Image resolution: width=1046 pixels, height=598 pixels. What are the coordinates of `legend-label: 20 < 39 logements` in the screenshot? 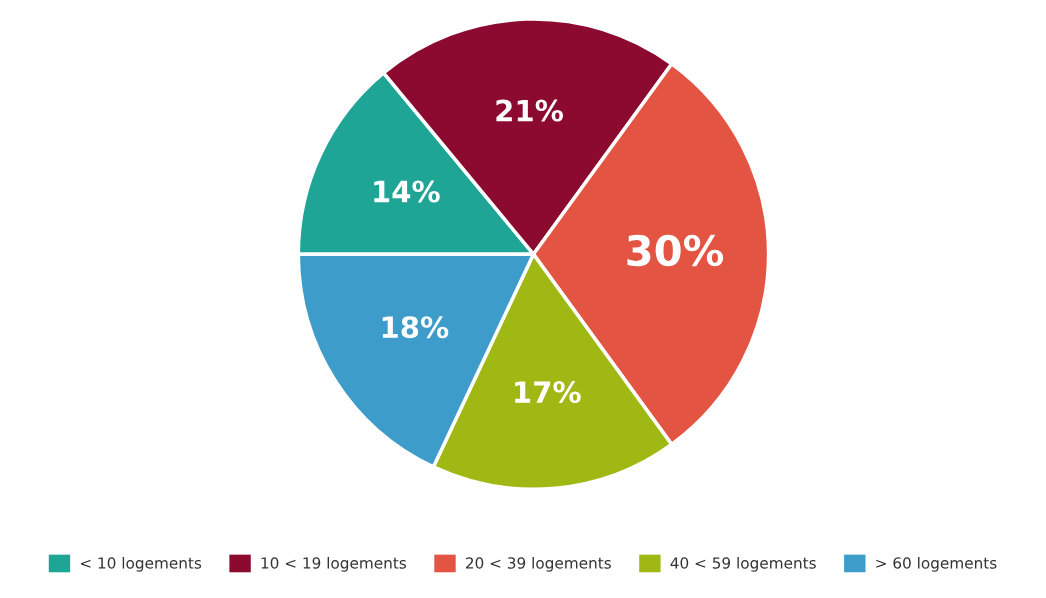 It's located at (538, 564).